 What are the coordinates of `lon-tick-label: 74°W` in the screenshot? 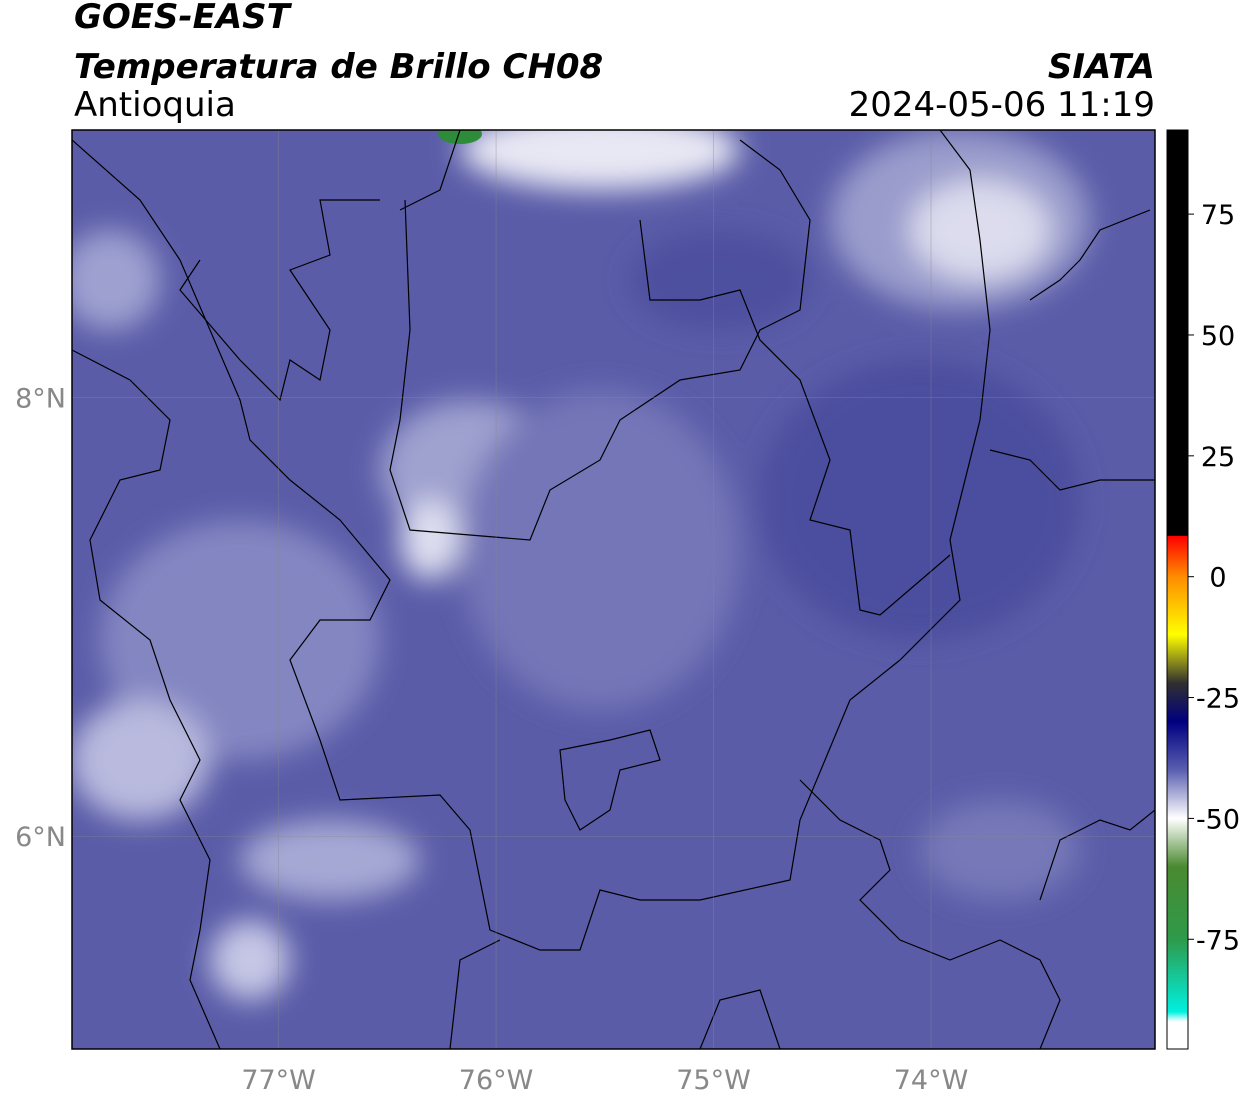 It's located at (931, 1080).